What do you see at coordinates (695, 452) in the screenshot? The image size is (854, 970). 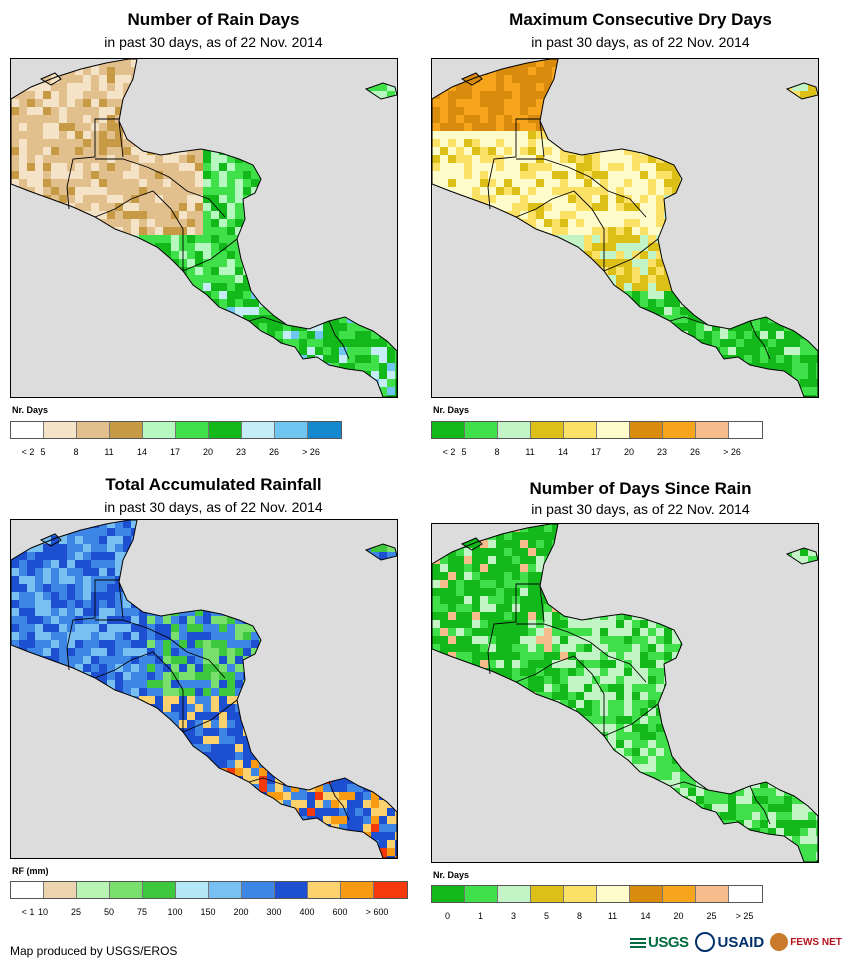 I see `legend-label: 26` at bounding box center [695, 452].